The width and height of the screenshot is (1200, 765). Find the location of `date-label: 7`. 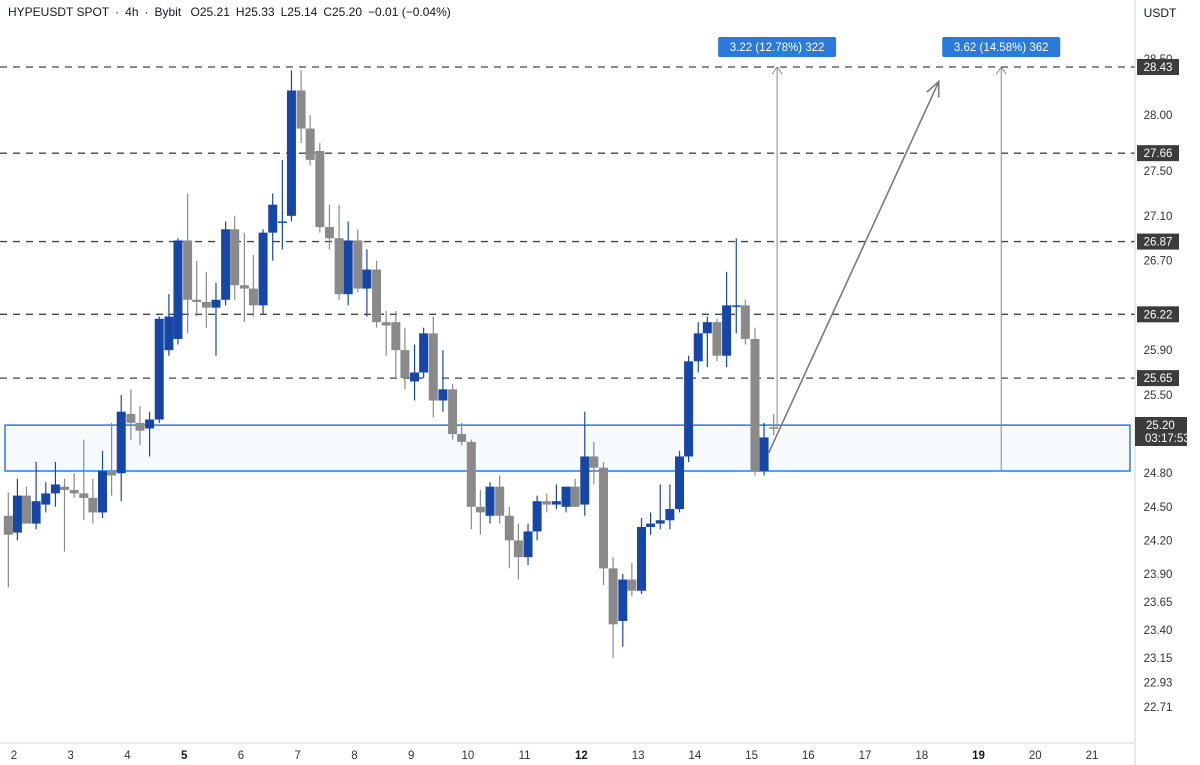

date-label: 7 is located at coordinates (297, 756).